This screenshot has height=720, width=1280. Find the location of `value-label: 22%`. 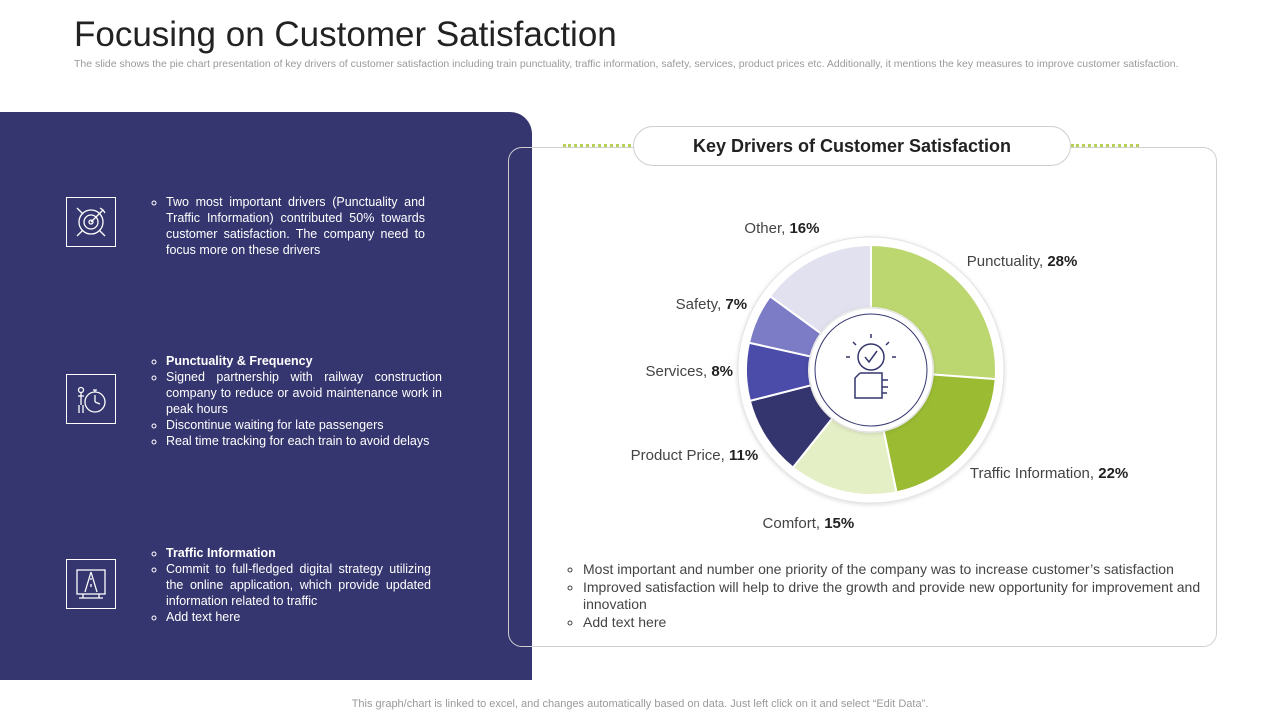

value-label: 22% is located at coordinates (1113, 474).